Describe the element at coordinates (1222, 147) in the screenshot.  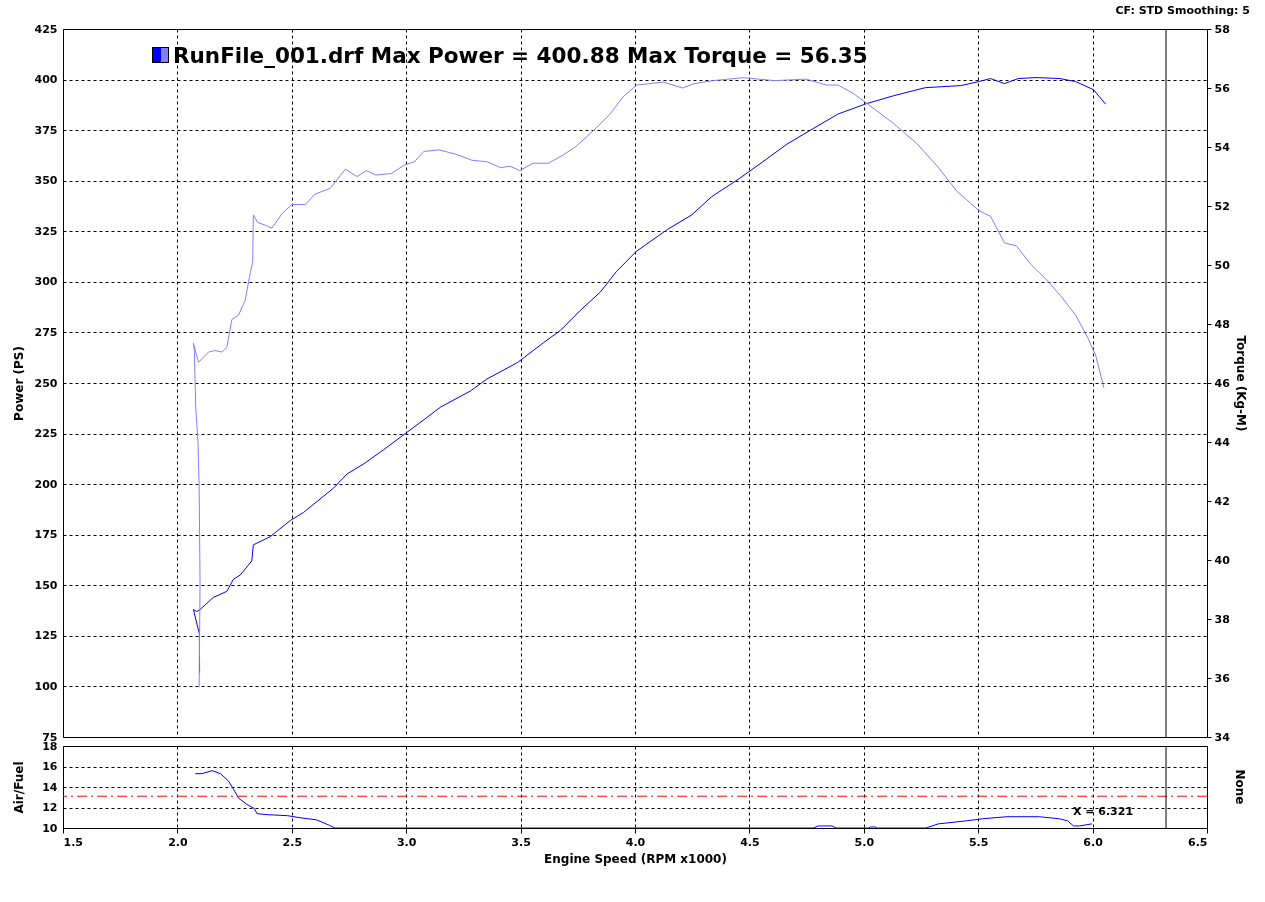
I see `y2-tick-label: 54` at that location.